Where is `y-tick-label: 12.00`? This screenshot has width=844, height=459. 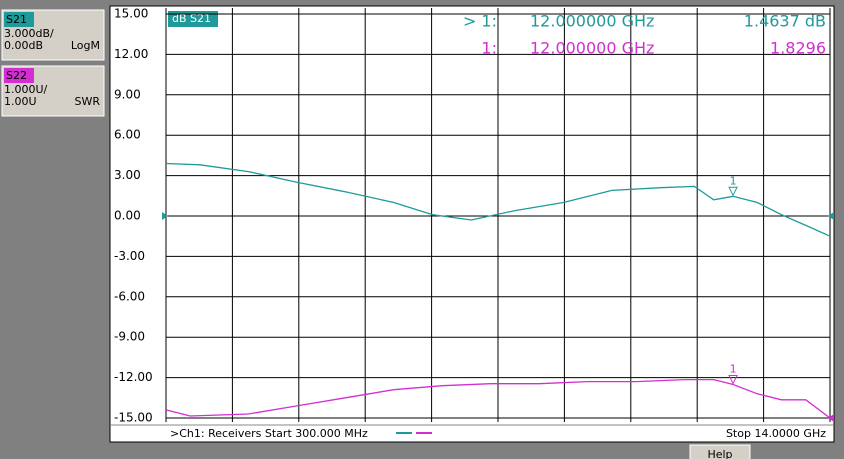 y-tick-label: 12.00 is located at coordinates (131, 54).